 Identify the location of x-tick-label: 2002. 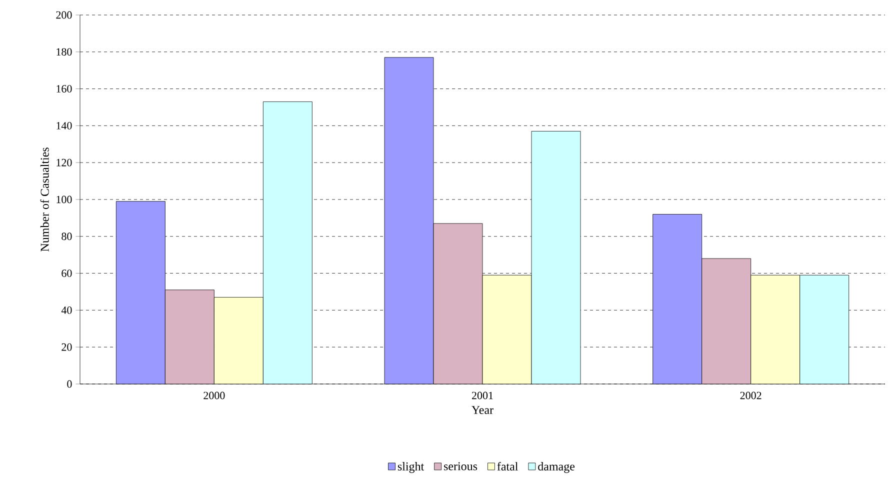
(751, 396).